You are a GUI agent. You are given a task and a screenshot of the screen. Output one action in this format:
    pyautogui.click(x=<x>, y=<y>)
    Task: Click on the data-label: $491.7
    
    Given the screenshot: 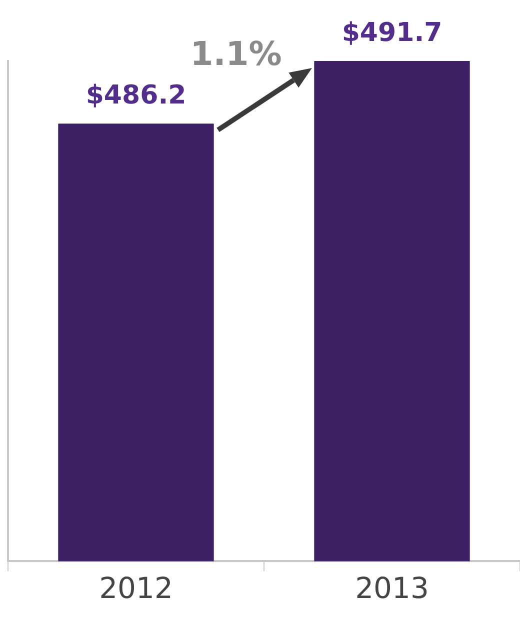 What is the action you would take?
    pyautogui.click(x=392, y=33)
    